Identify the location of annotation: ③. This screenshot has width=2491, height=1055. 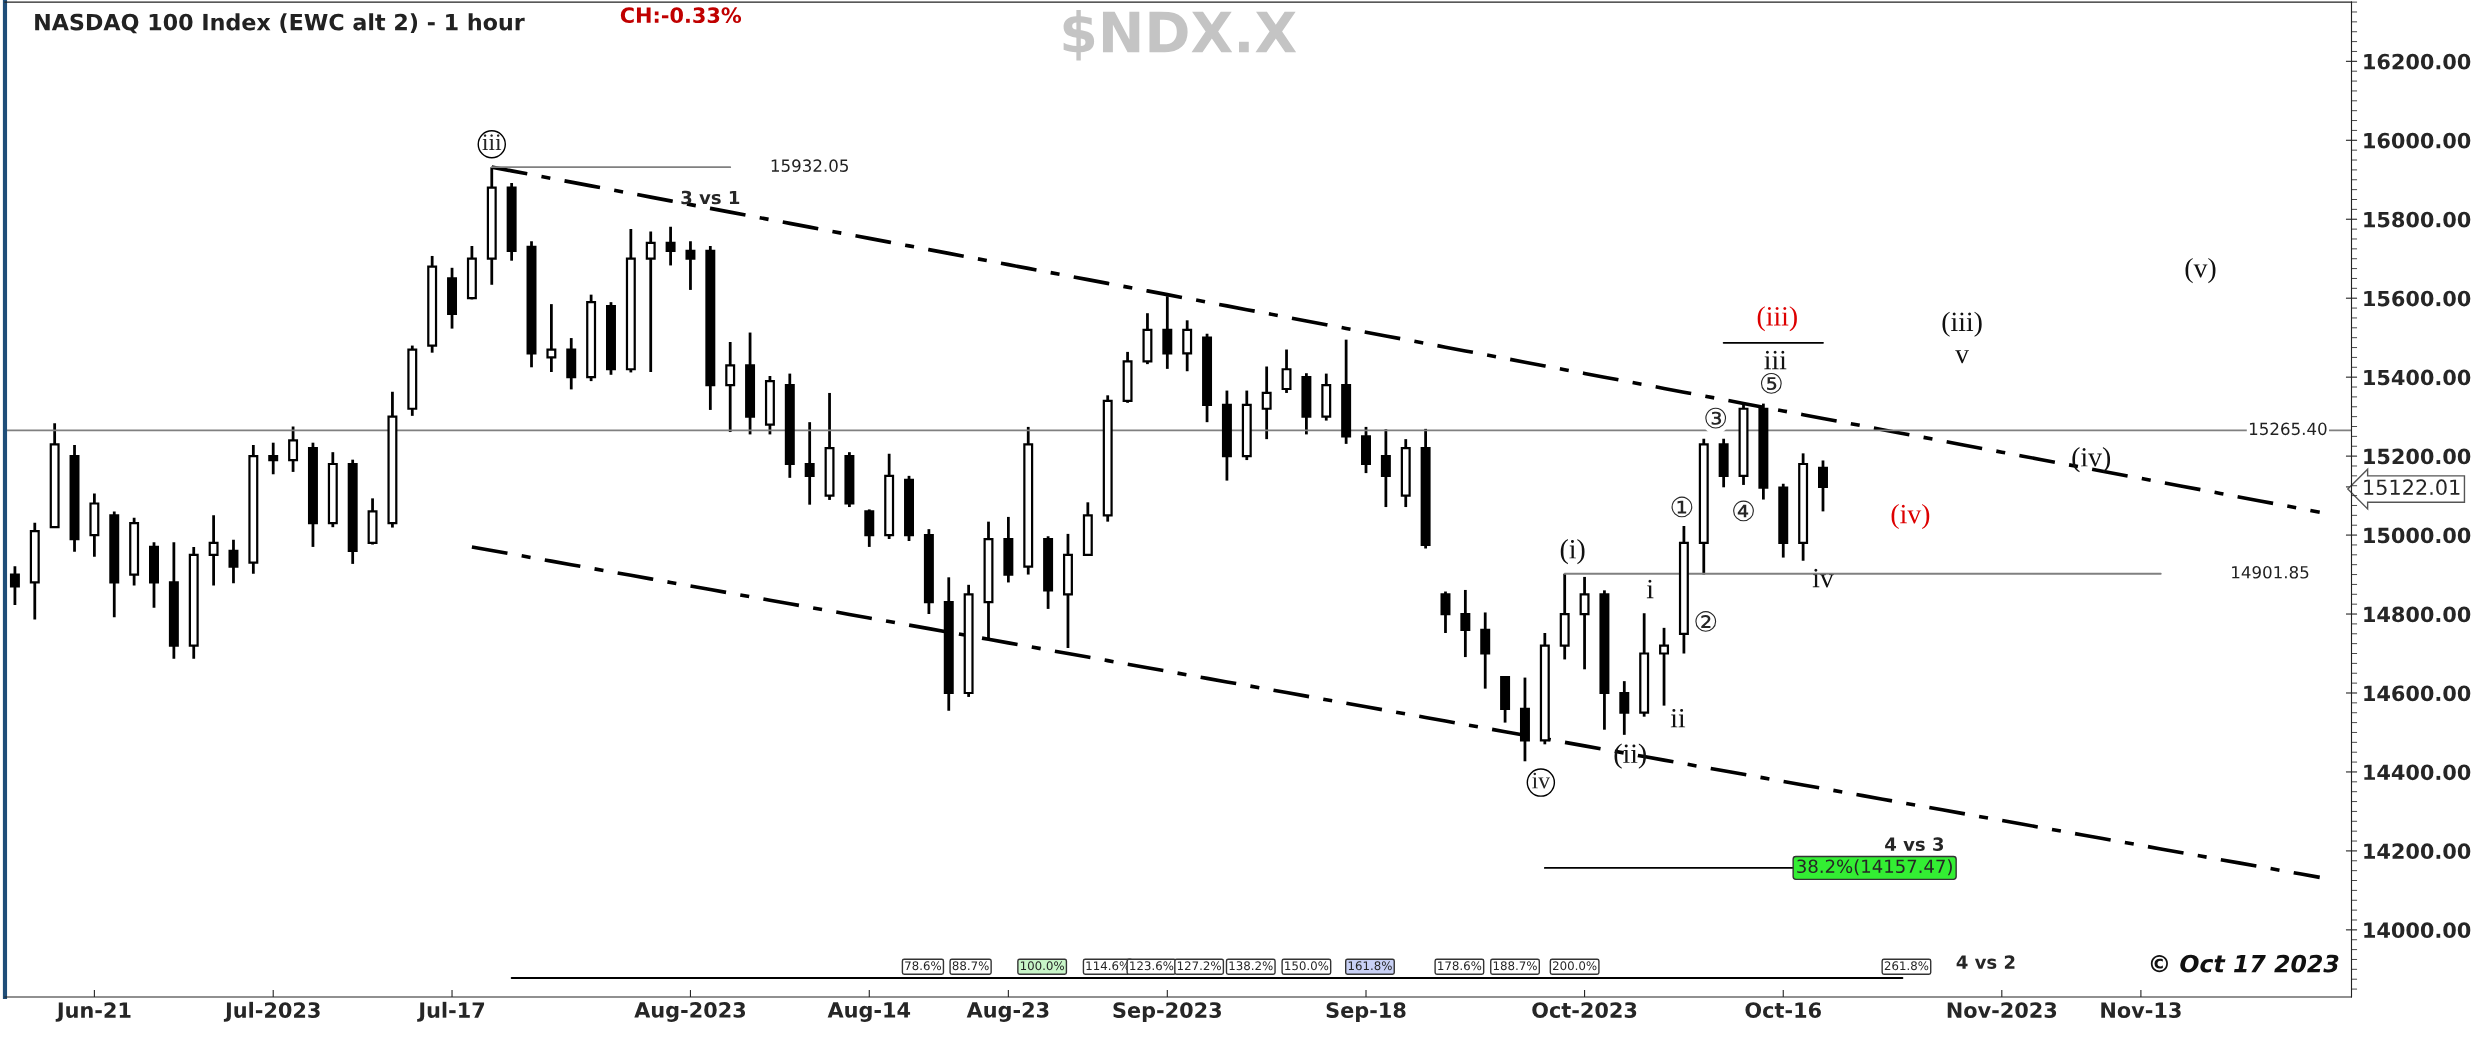
(1716, 418).